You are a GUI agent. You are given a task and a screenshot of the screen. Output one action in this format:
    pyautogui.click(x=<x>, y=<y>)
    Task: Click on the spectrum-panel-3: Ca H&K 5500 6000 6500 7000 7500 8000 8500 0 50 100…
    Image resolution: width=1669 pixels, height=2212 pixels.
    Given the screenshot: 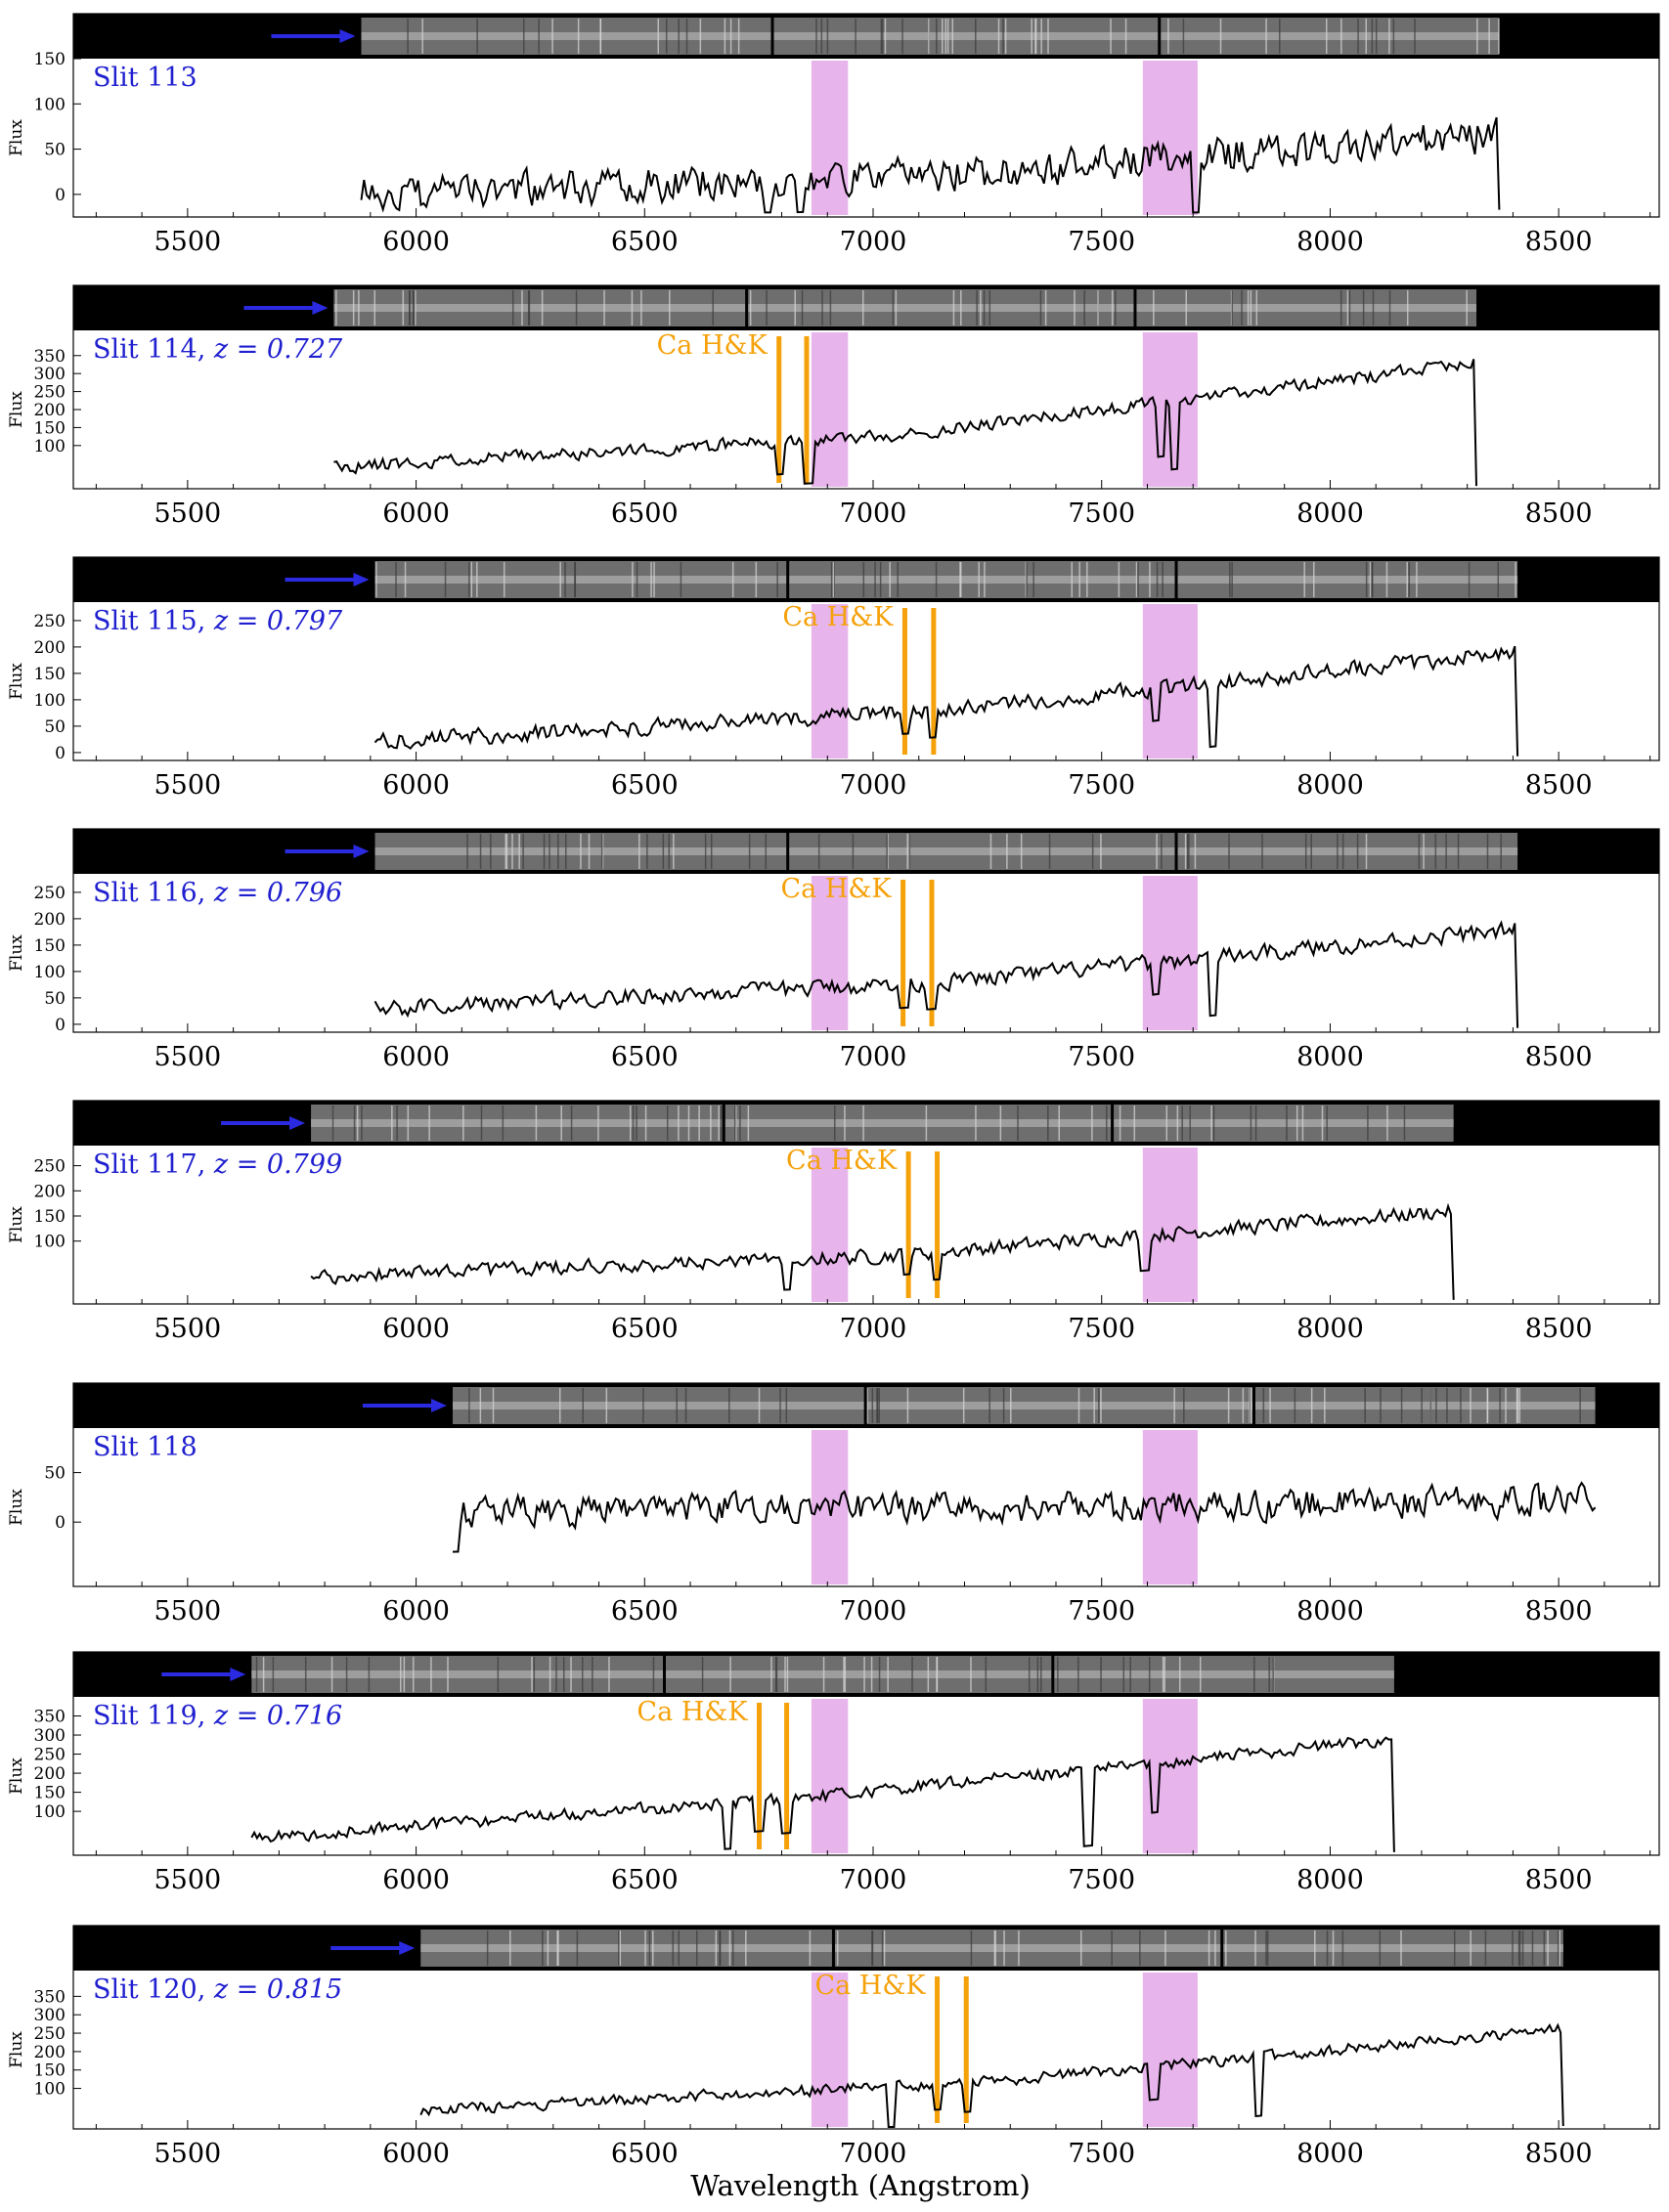 What is the action you would take?
    pyautogui.click(x=834, y=678)
    